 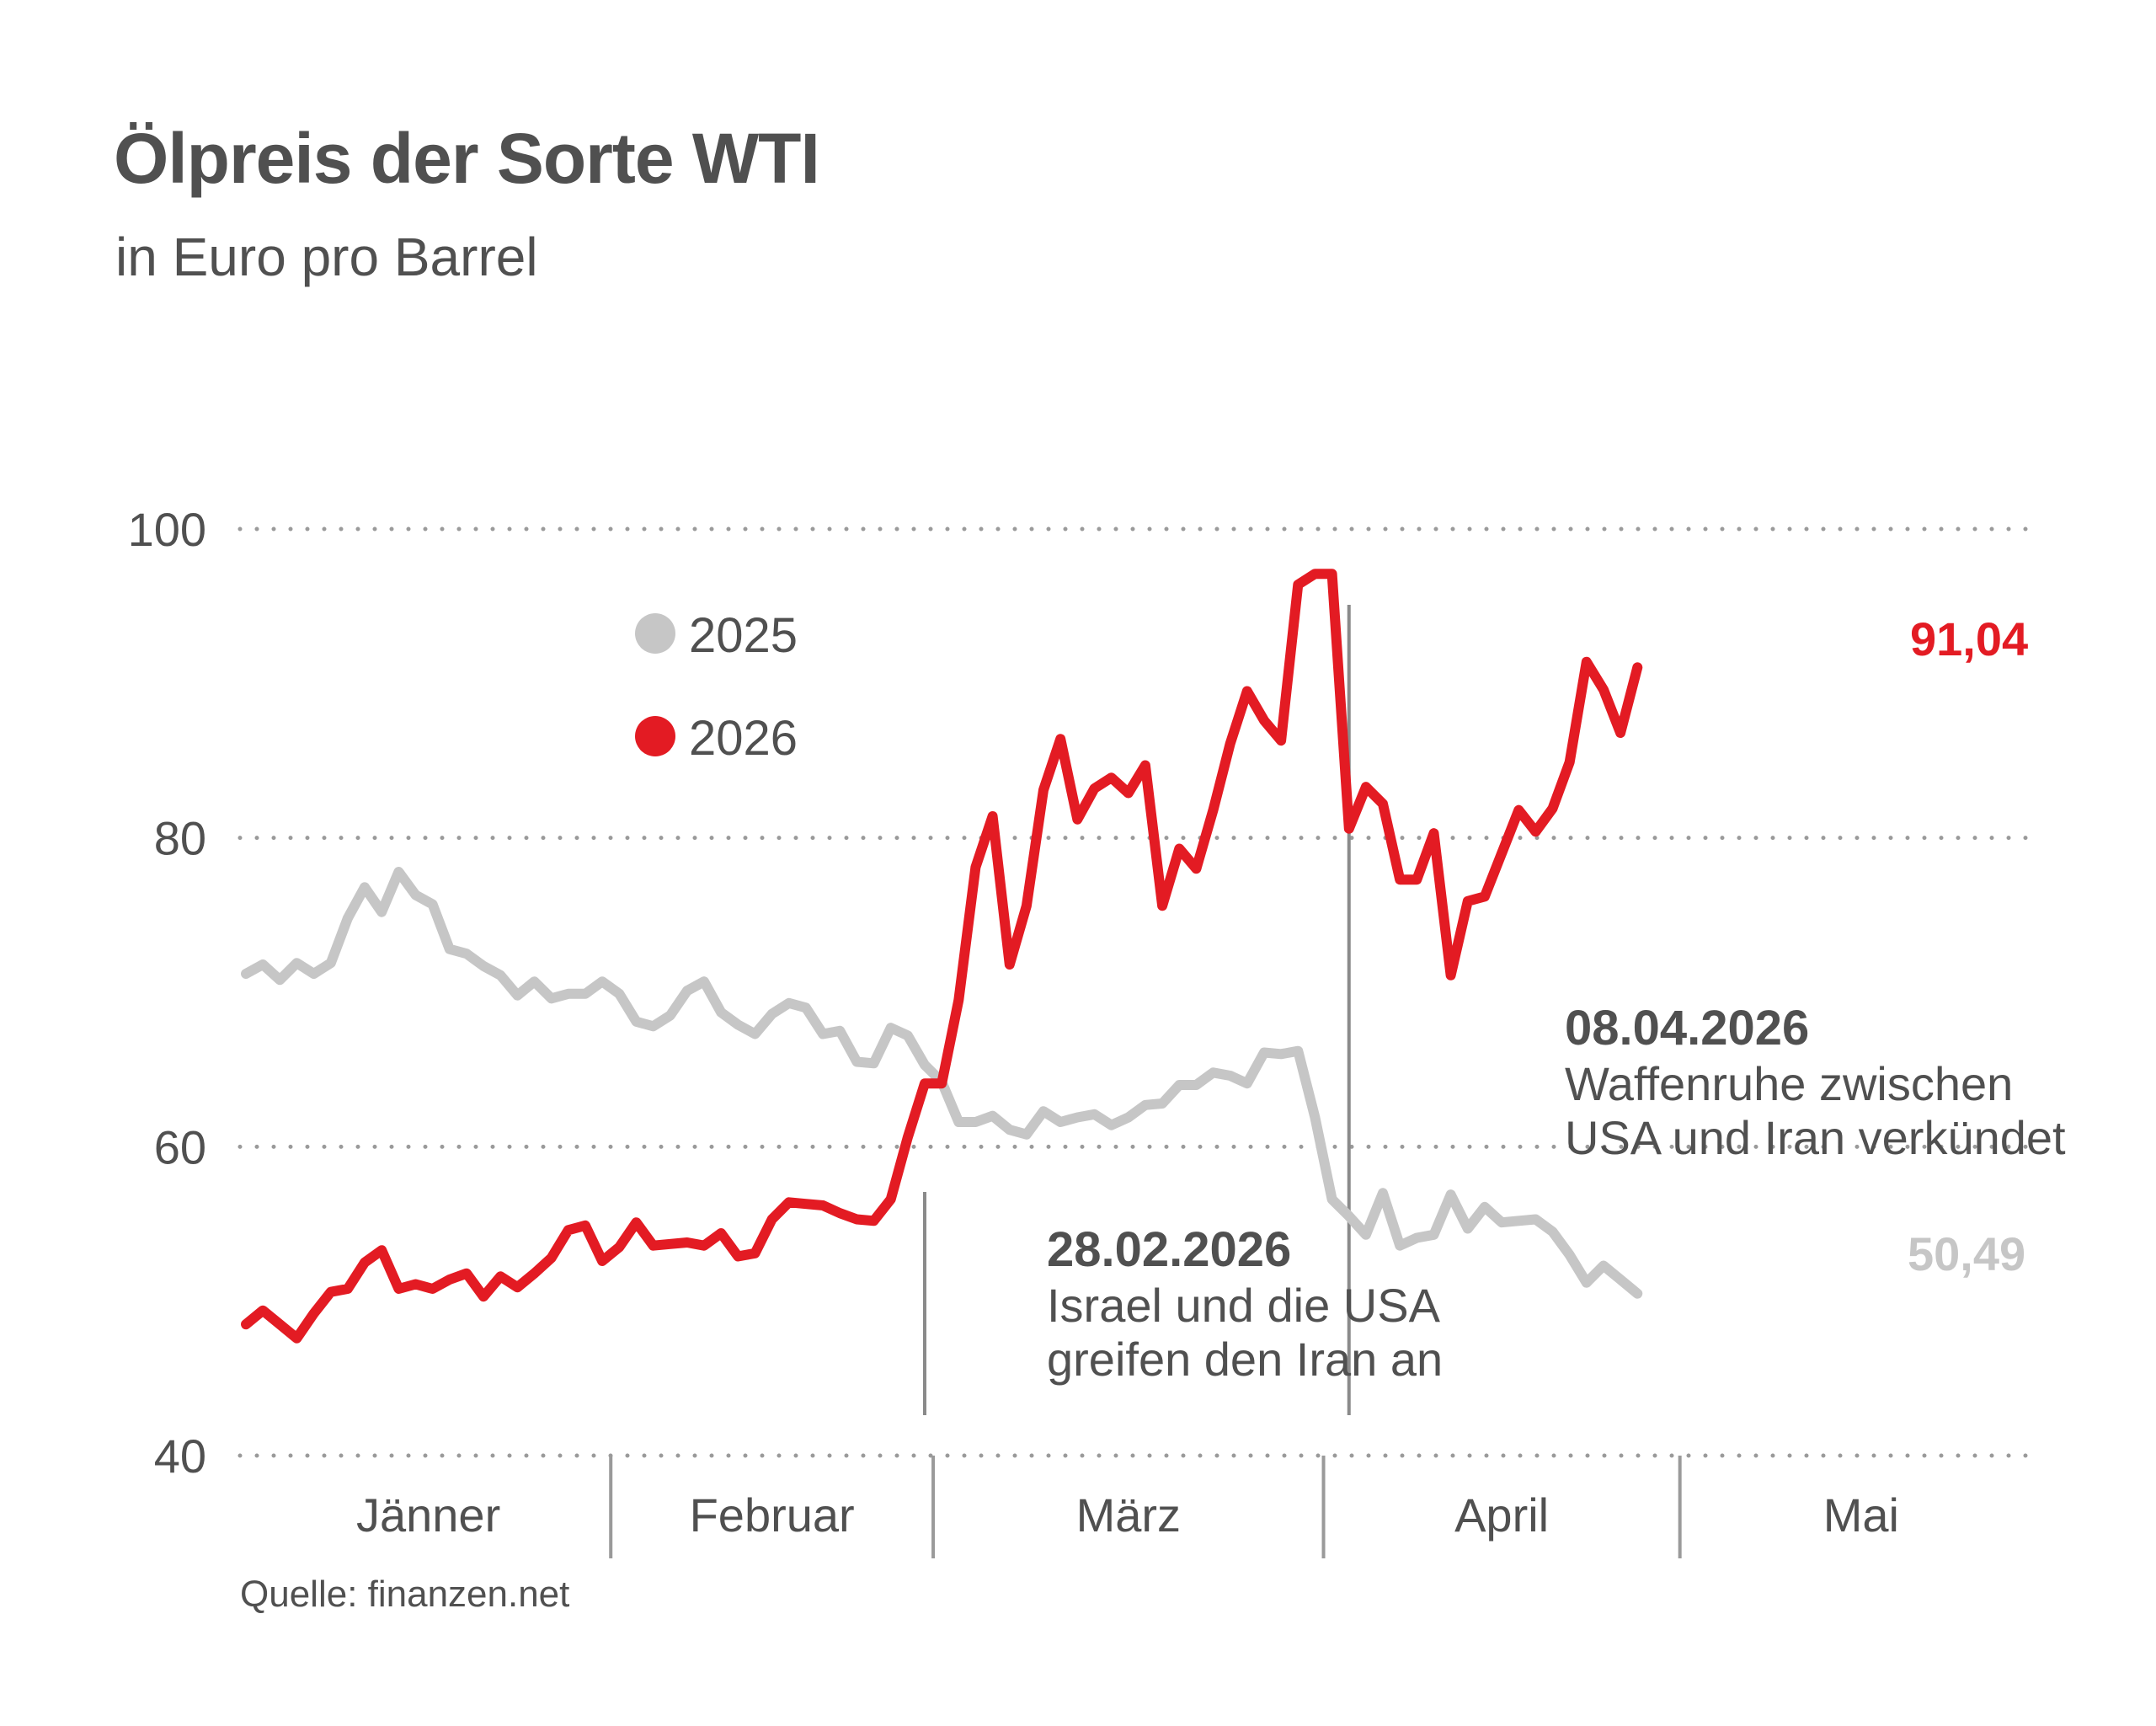 What do you see at coordinates (1244, 1305) in the screenshot?
I see `annotation-text-0-0: Israel und die USA` at bounding box center [1244, 1305].